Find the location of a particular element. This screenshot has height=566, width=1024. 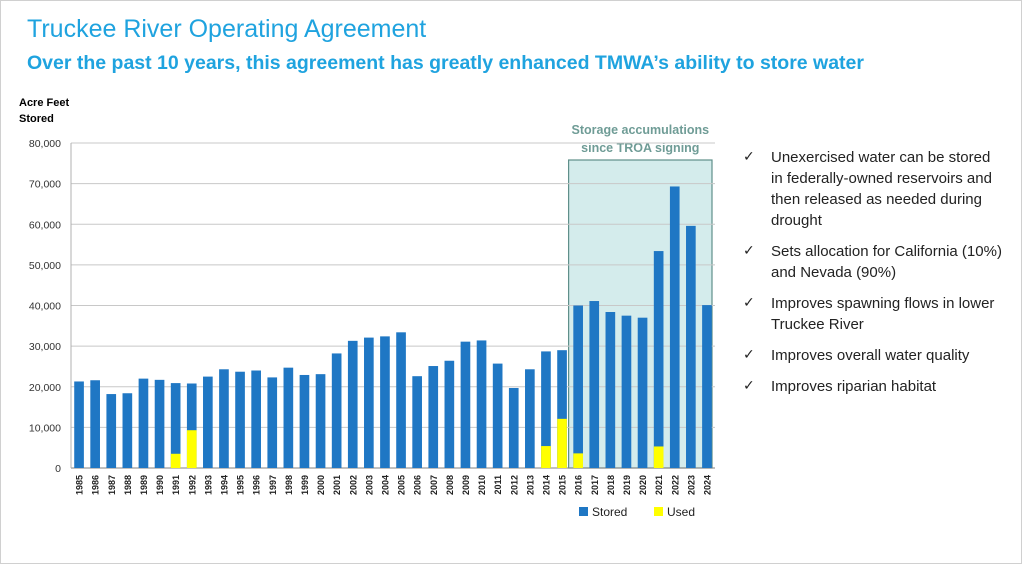

y-tick-label: 80,000 is located at coordinates (45, 144).